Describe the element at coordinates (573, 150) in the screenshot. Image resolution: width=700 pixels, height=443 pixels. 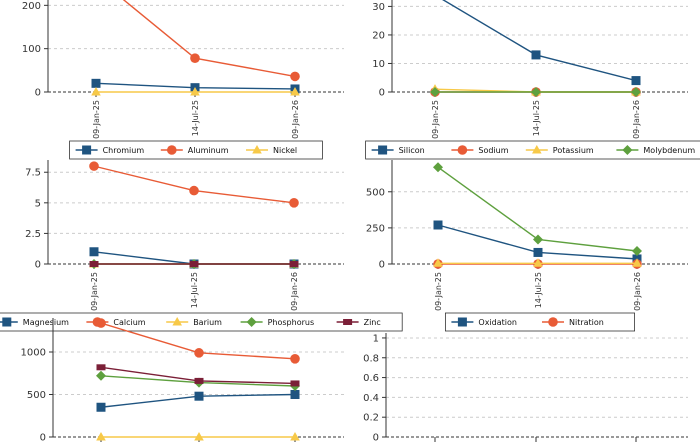
I see `legend-label: Potassium` at that location.